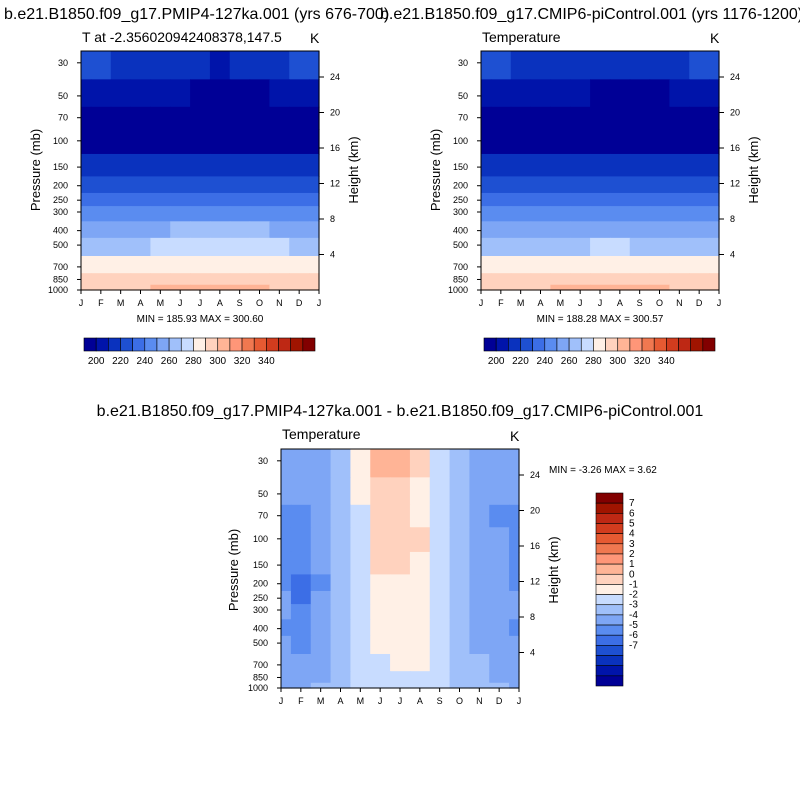  Describe the element at coordinates (499, 701) in the screenshot. I see `month-label-3-11: D` at that location.